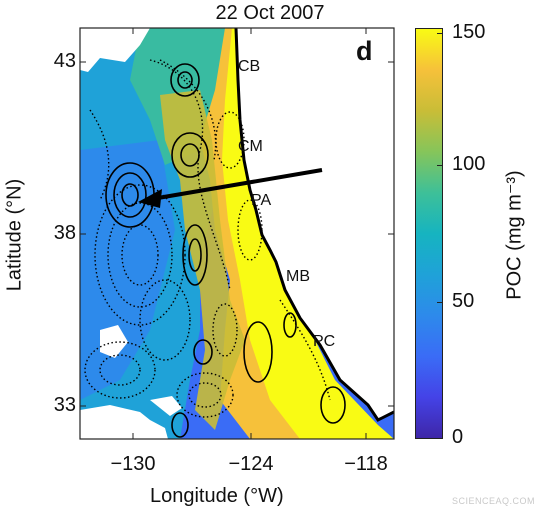 The image size is (539, 514). I want to click on x-axis-label: Longitude (°W), so click(217, 496).